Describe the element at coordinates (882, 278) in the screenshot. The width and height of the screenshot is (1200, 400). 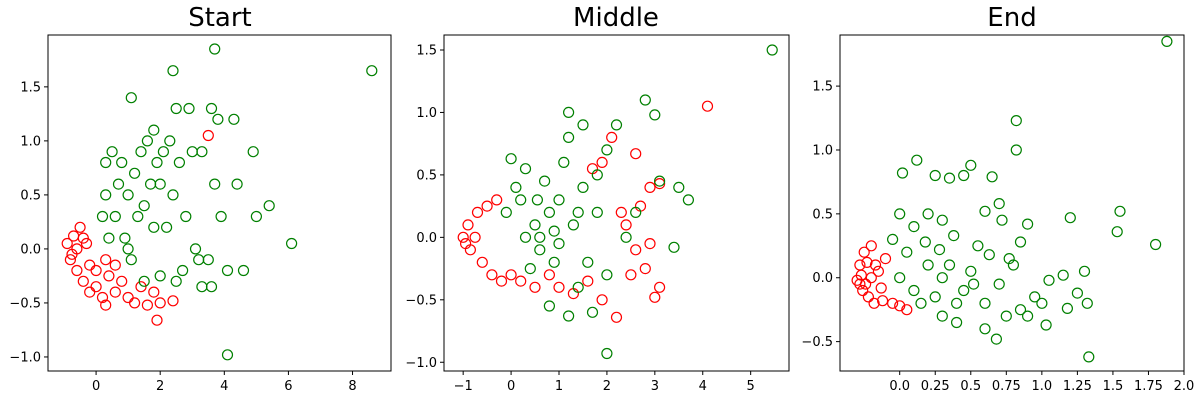
I see `series-red` at that location.